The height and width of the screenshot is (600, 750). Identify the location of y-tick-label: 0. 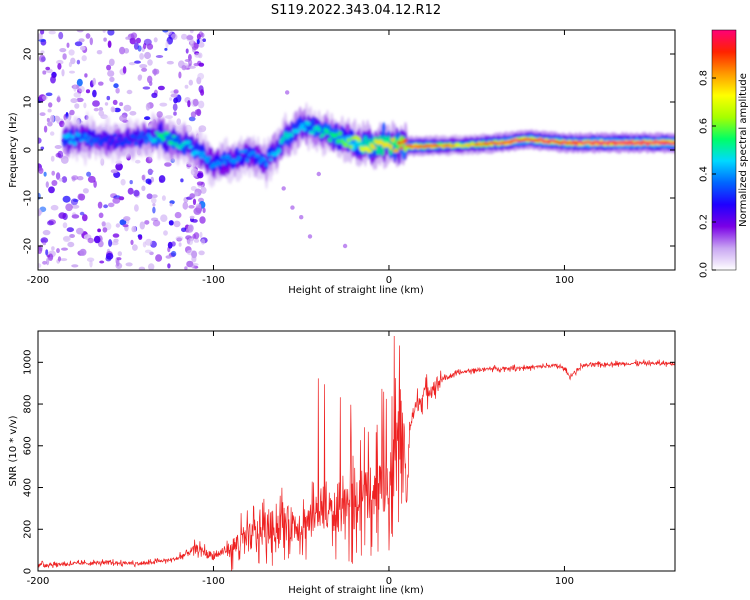
(28, 150).